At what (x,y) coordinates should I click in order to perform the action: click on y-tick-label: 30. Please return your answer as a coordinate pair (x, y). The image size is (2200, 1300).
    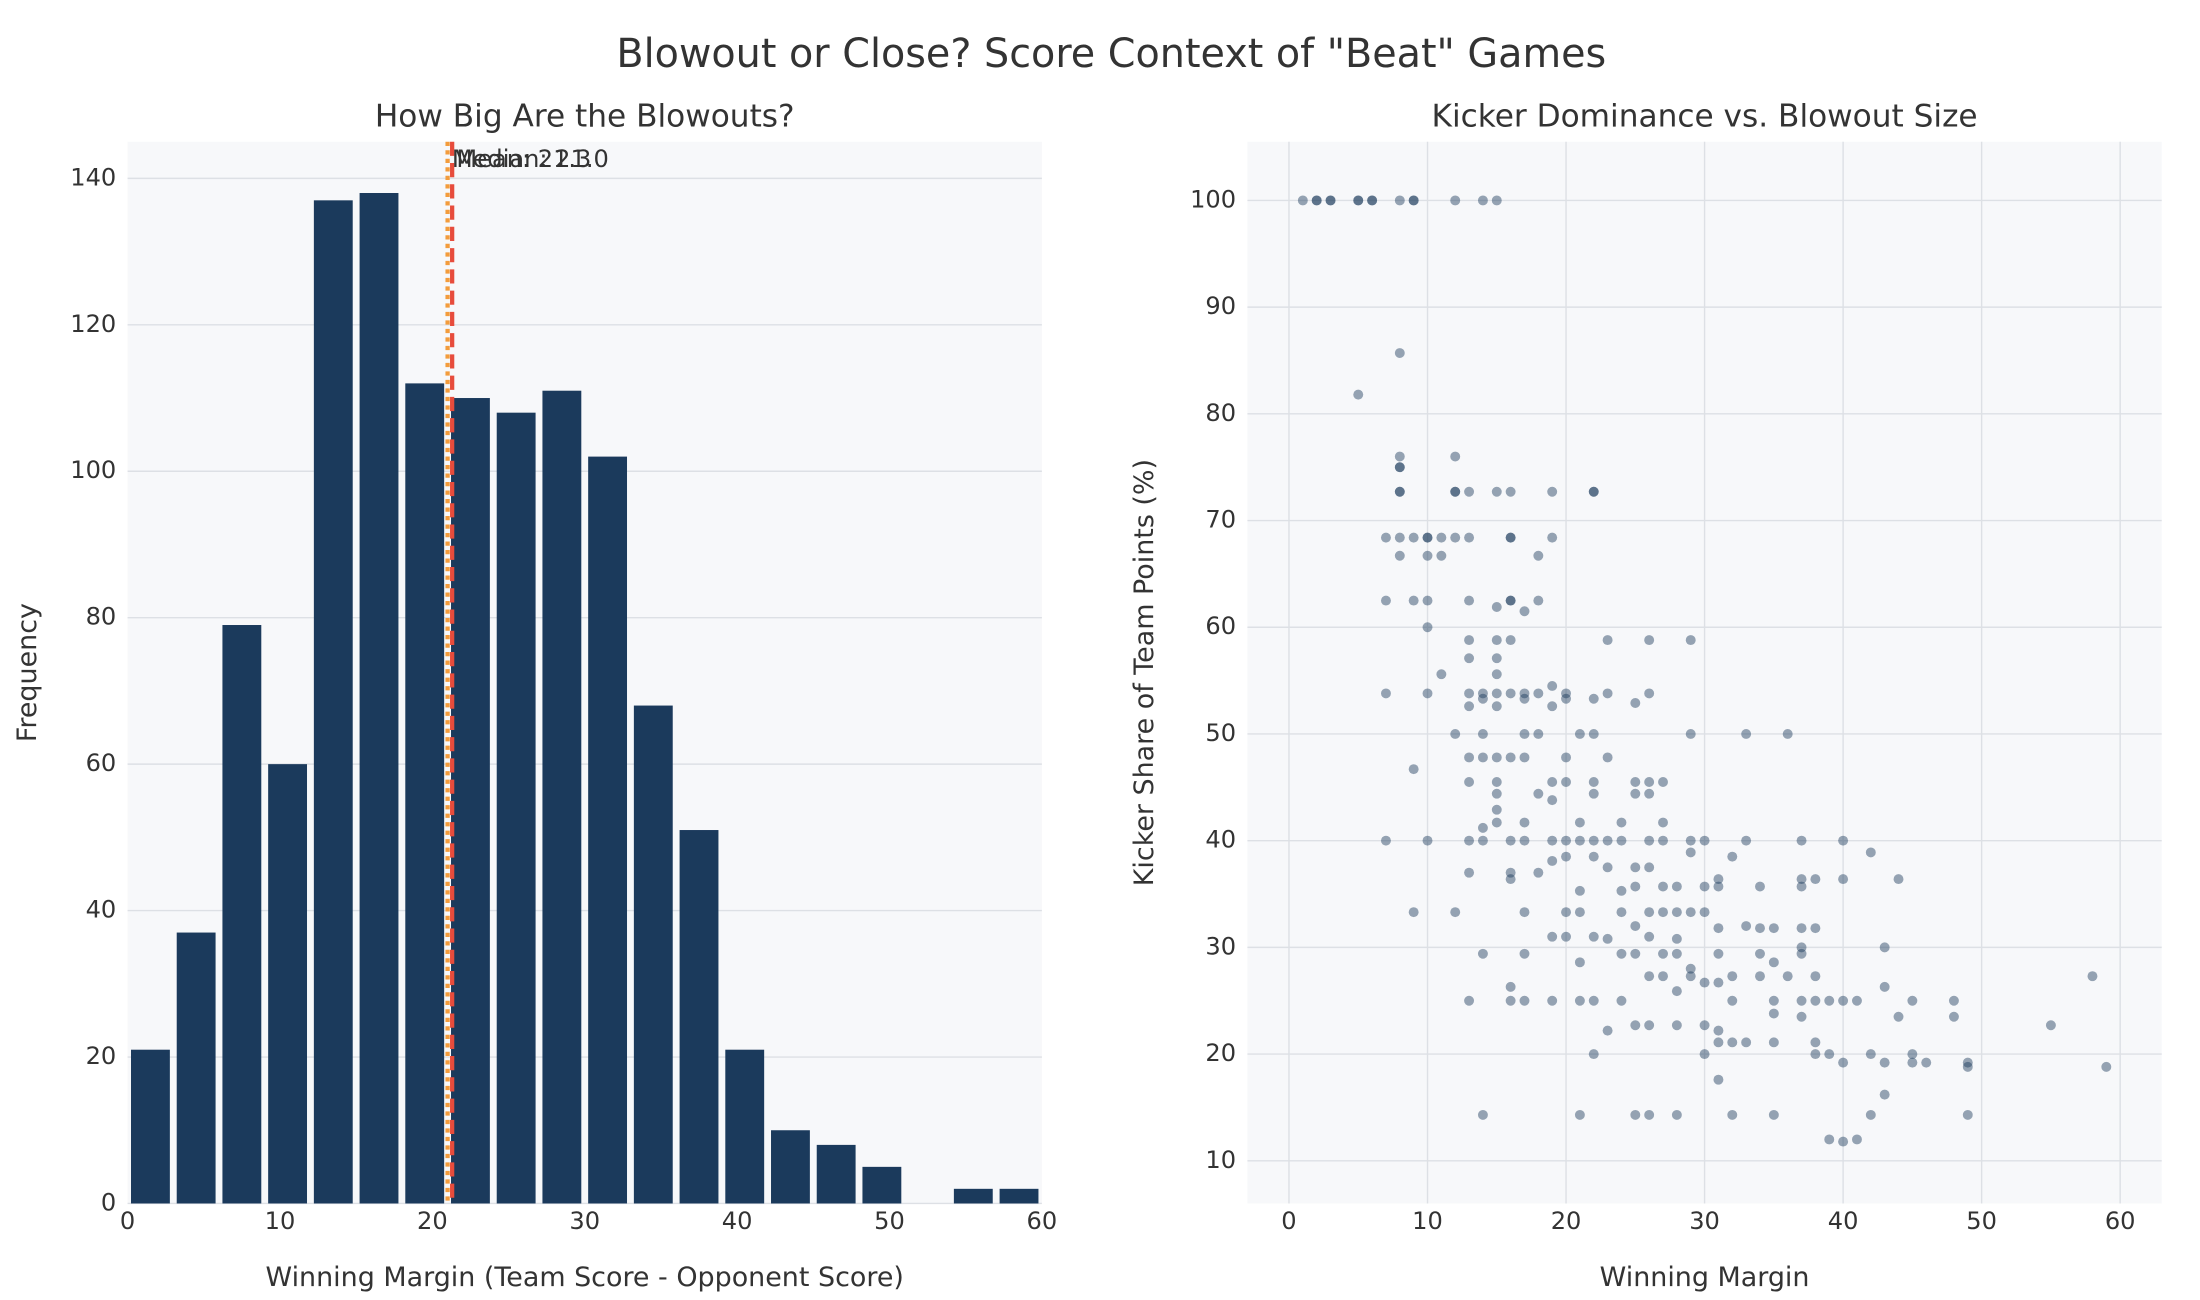
    Looking at the image, I should click on (1220, 946).